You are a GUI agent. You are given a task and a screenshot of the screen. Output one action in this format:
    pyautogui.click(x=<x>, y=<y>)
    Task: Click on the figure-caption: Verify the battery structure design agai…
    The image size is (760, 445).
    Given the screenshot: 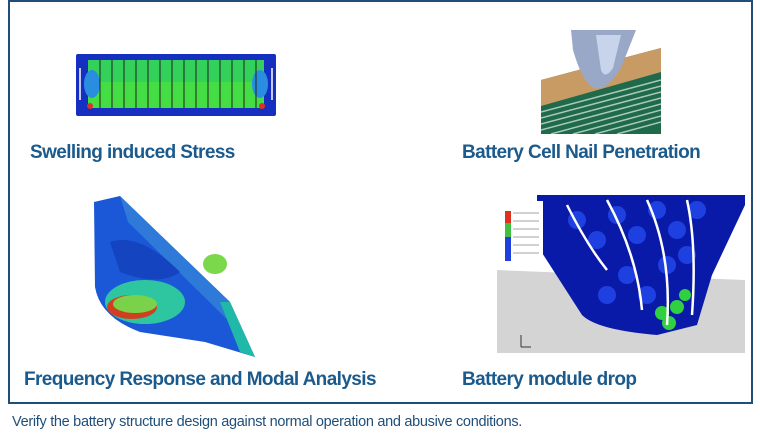 What is the action you would take?
    pyautogui.click(x=267, y=422)
    